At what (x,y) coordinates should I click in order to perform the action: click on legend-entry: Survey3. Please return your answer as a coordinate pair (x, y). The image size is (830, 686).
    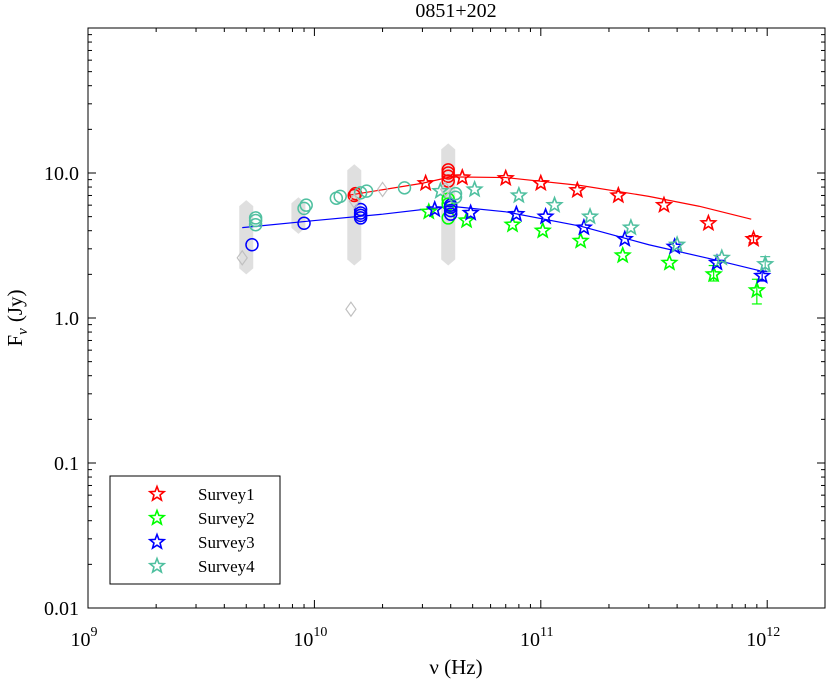
    Looking at the image, I should click on (201, 542).